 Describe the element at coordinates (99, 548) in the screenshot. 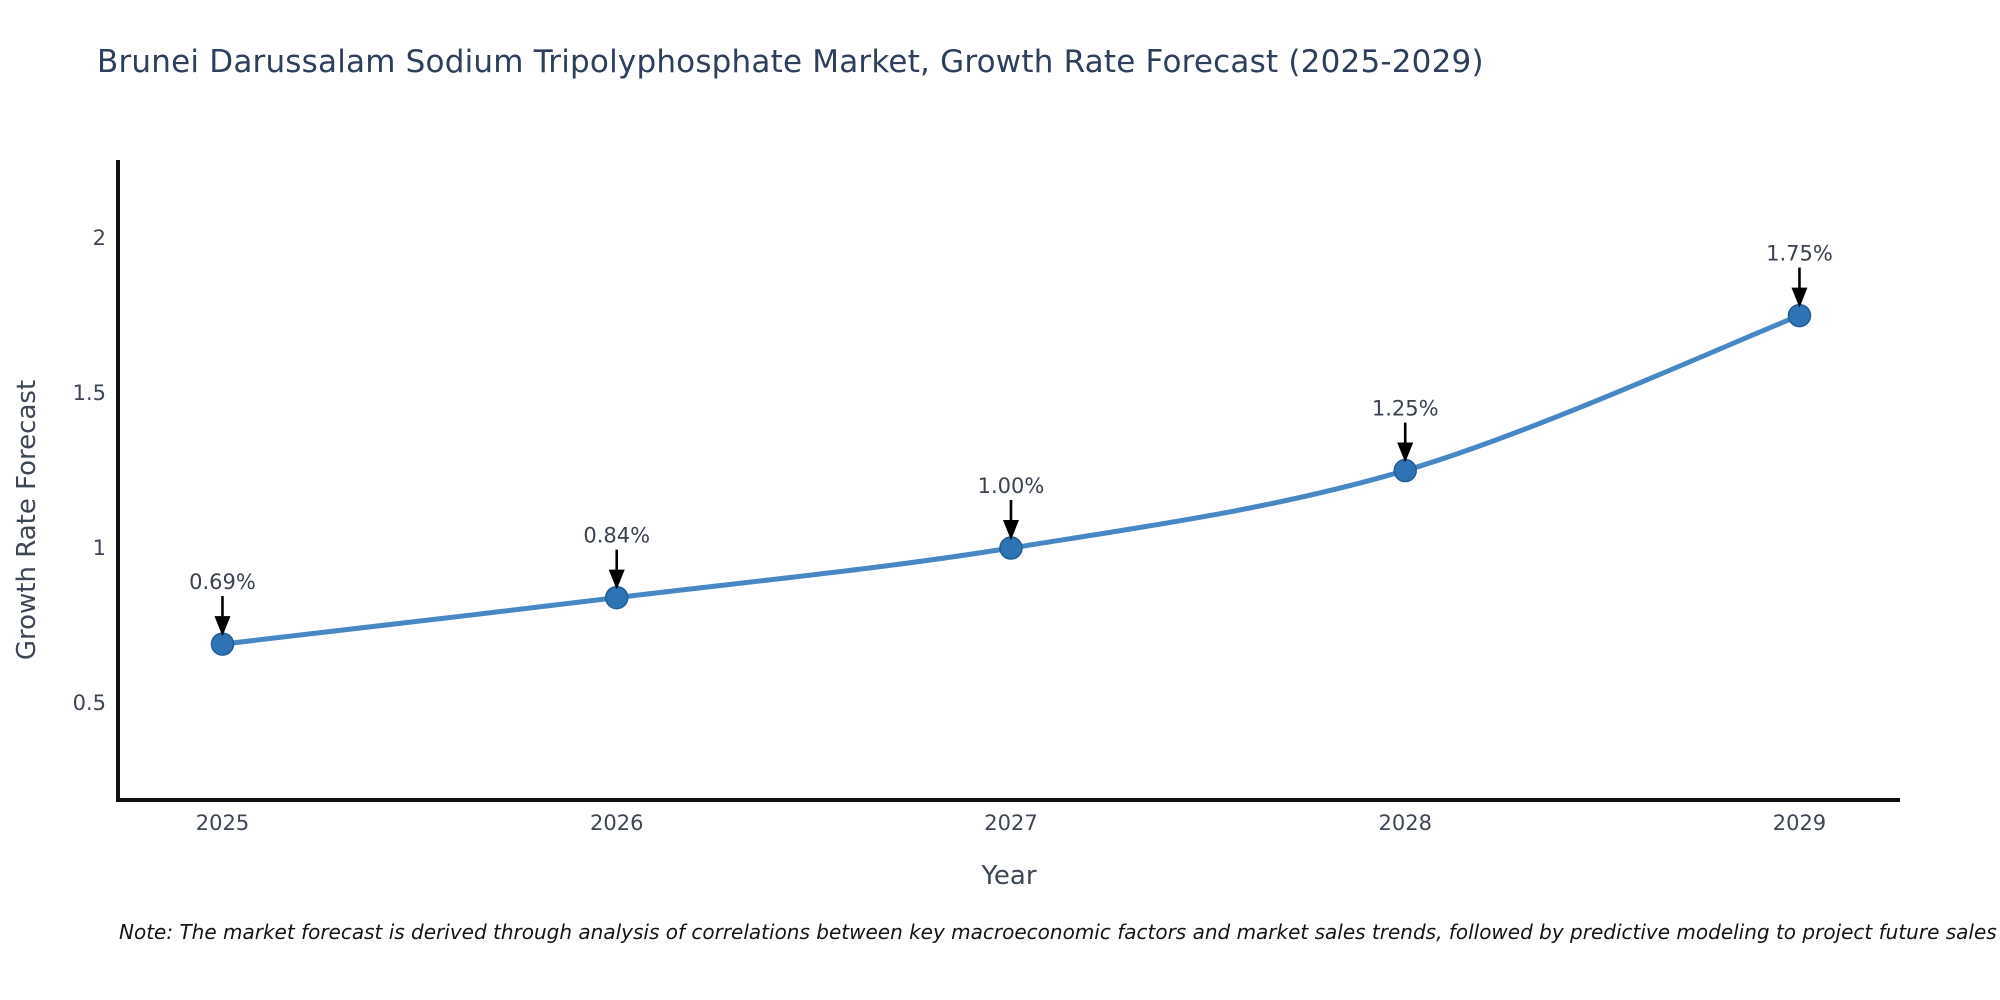

I see `y-tick-label: 1` at that location.